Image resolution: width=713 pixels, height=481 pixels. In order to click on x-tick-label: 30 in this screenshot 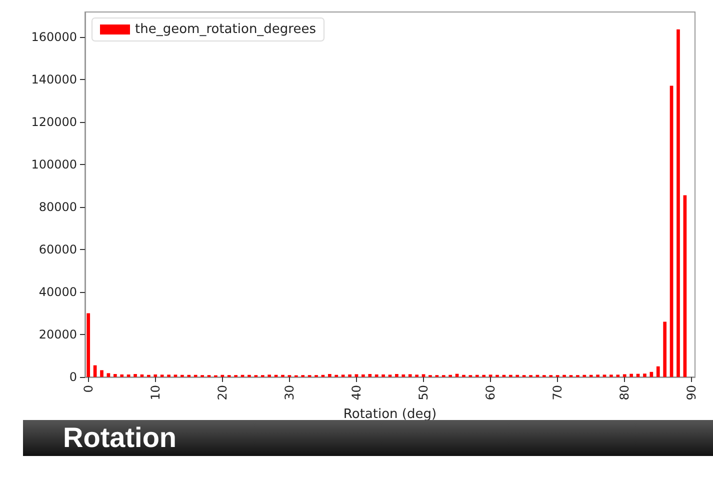, I will do `click(289, 392)`.